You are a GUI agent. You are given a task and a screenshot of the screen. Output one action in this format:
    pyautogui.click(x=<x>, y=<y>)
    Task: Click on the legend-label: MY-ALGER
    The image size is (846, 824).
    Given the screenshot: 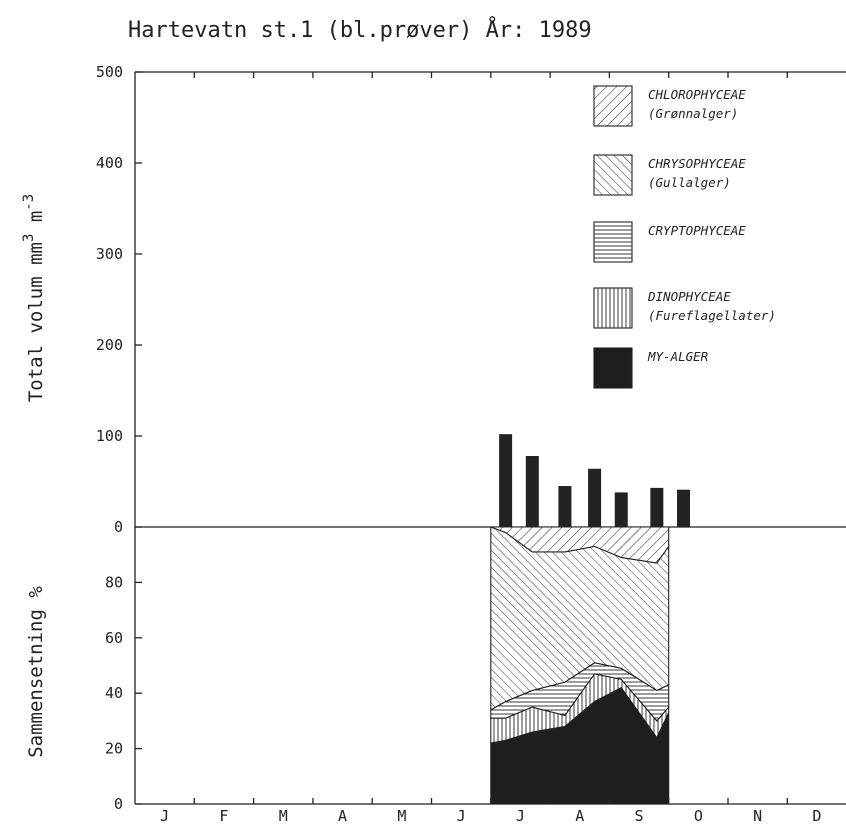 What is the action you would take?
    pyautogui.click(x=678, y=356)
    